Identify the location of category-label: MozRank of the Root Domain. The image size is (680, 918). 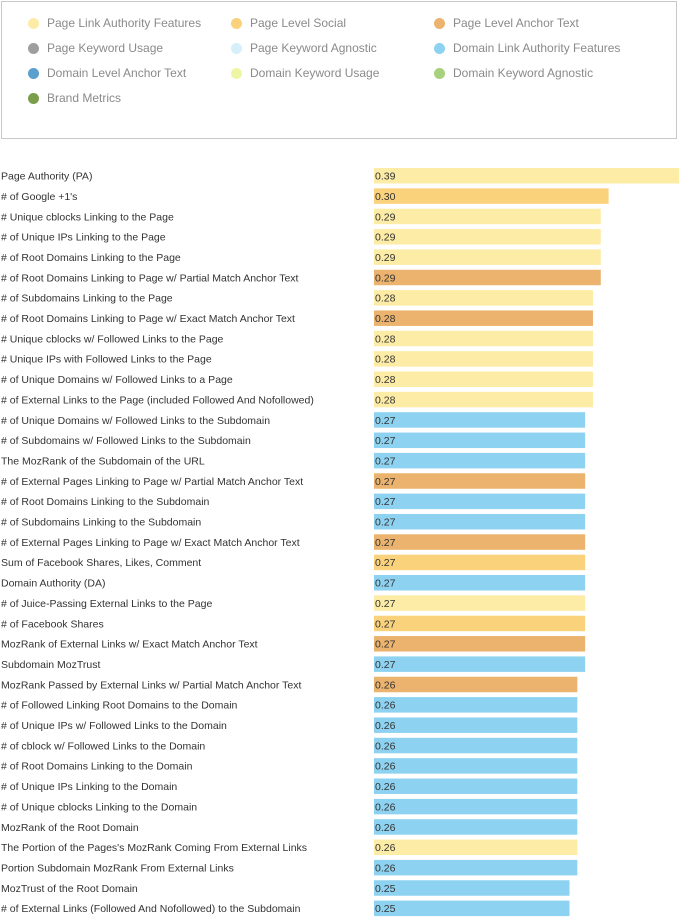
(70, 828).